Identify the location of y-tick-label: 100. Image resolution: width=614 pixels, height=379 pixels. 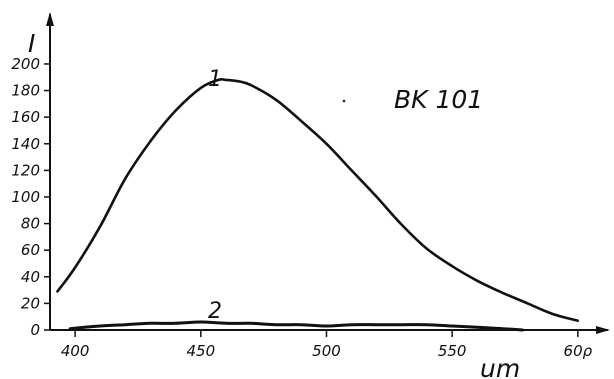
(25, 197).